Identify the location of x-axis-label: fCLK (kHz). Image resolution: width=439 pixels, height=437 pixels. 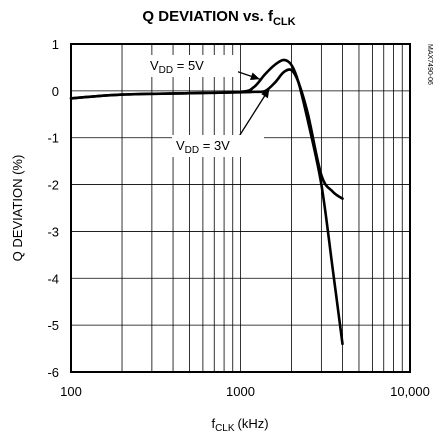
(239, 425).